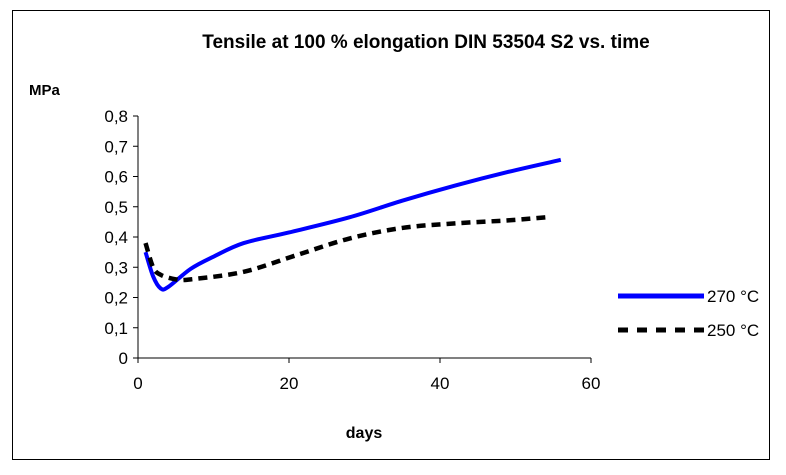 This screenshot has height=475, width=786. I want to click on legend-label-2: 250 °C, so click(733, 330).